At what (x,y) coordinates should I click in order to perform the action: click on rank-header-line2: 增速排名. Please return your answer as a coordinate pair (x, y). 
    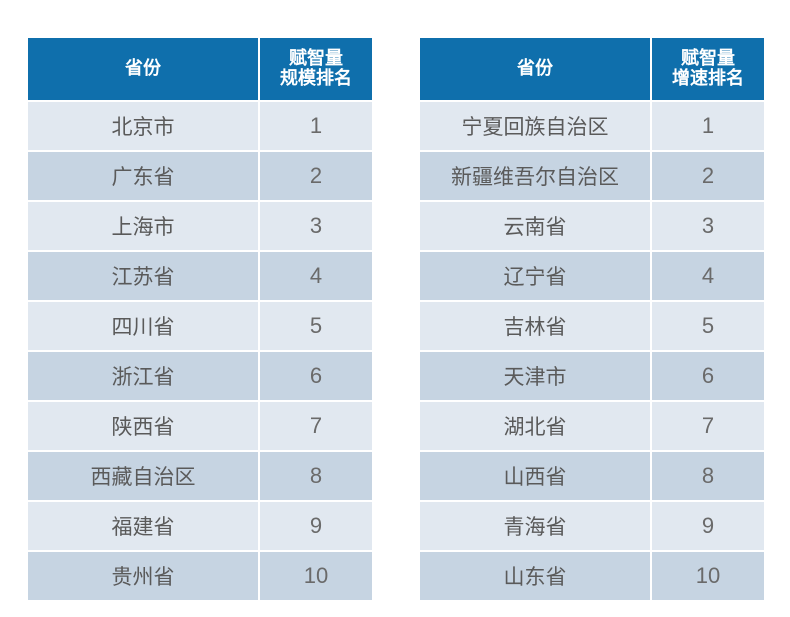
    Looking at the image, I should click on (708, 78).